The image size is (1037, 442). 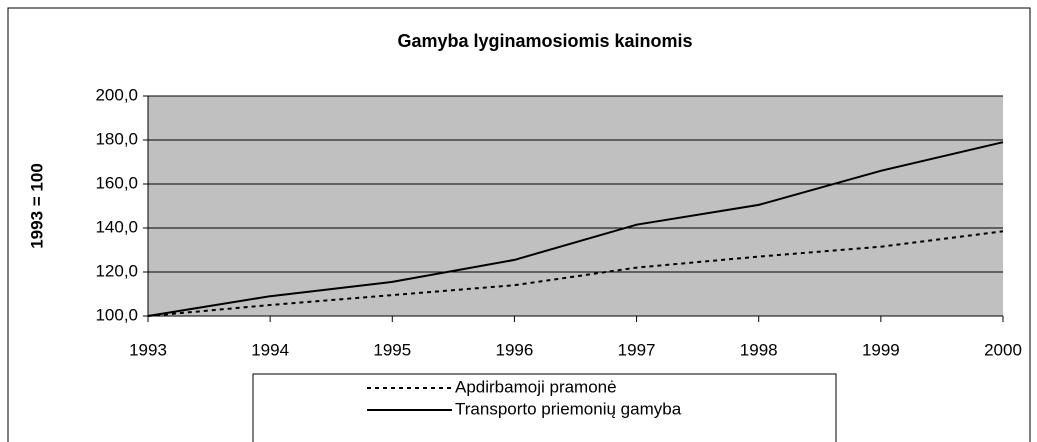 I want to click on x-tick-label: 2000, so click(x=1003, y=349).